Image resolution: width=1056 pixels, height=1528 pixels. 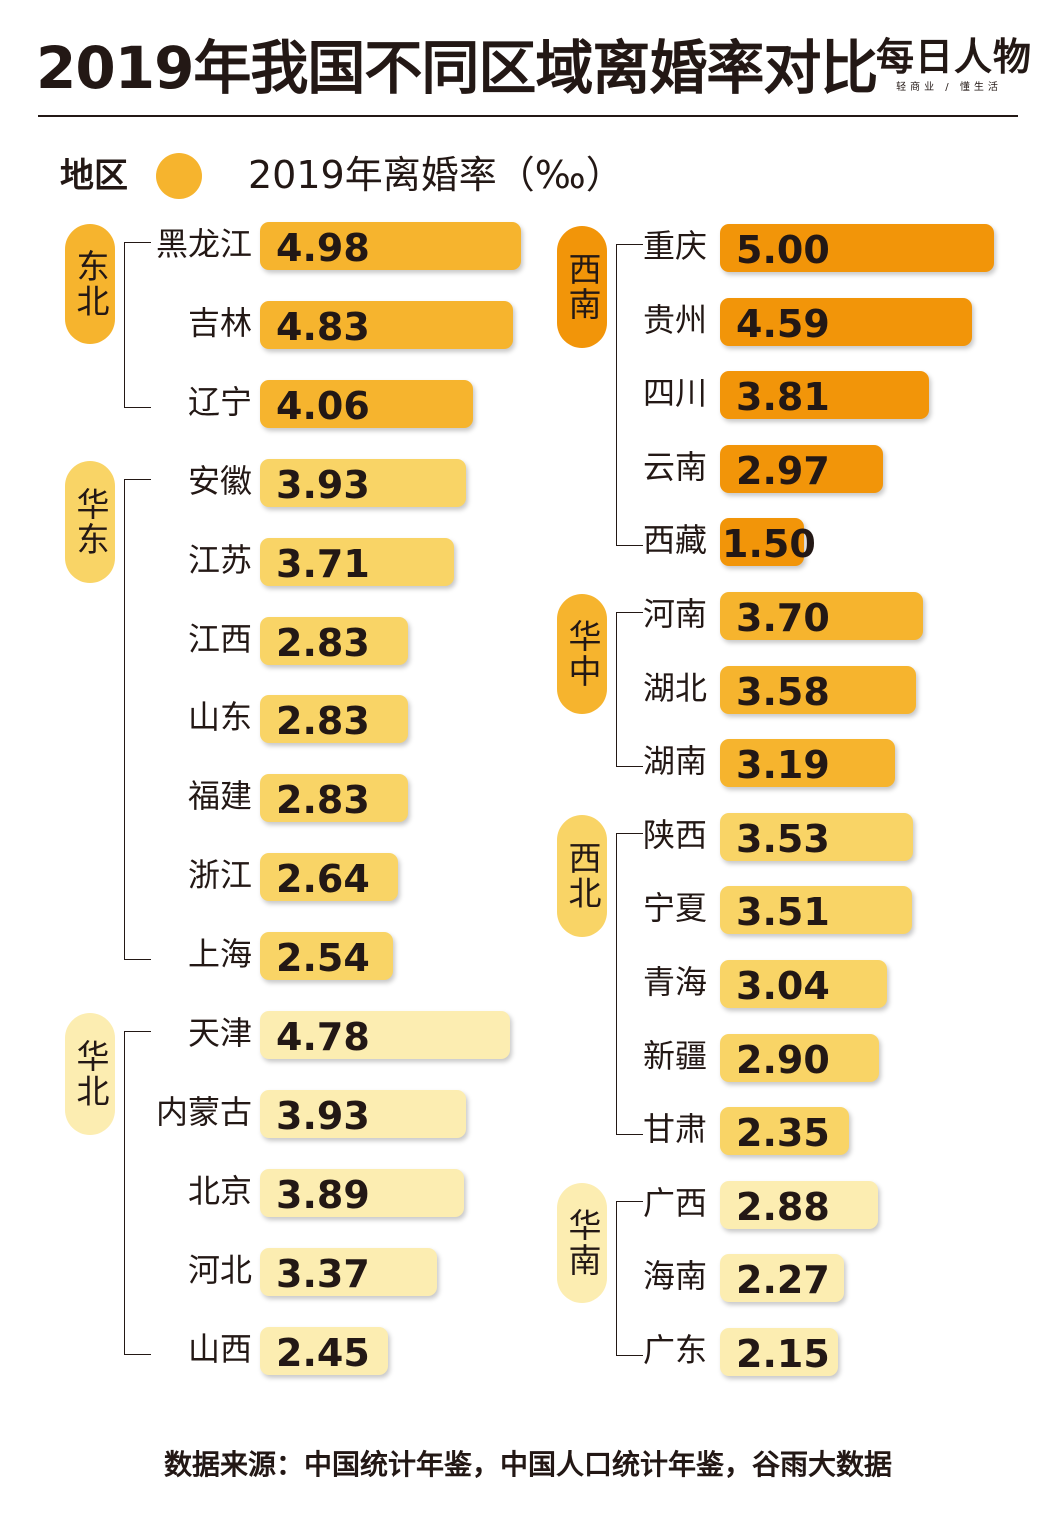 What do you see at coordinates (219, 875) in the screenshot?
I see `province-label: 浙江` at bounding box center [219, 875].